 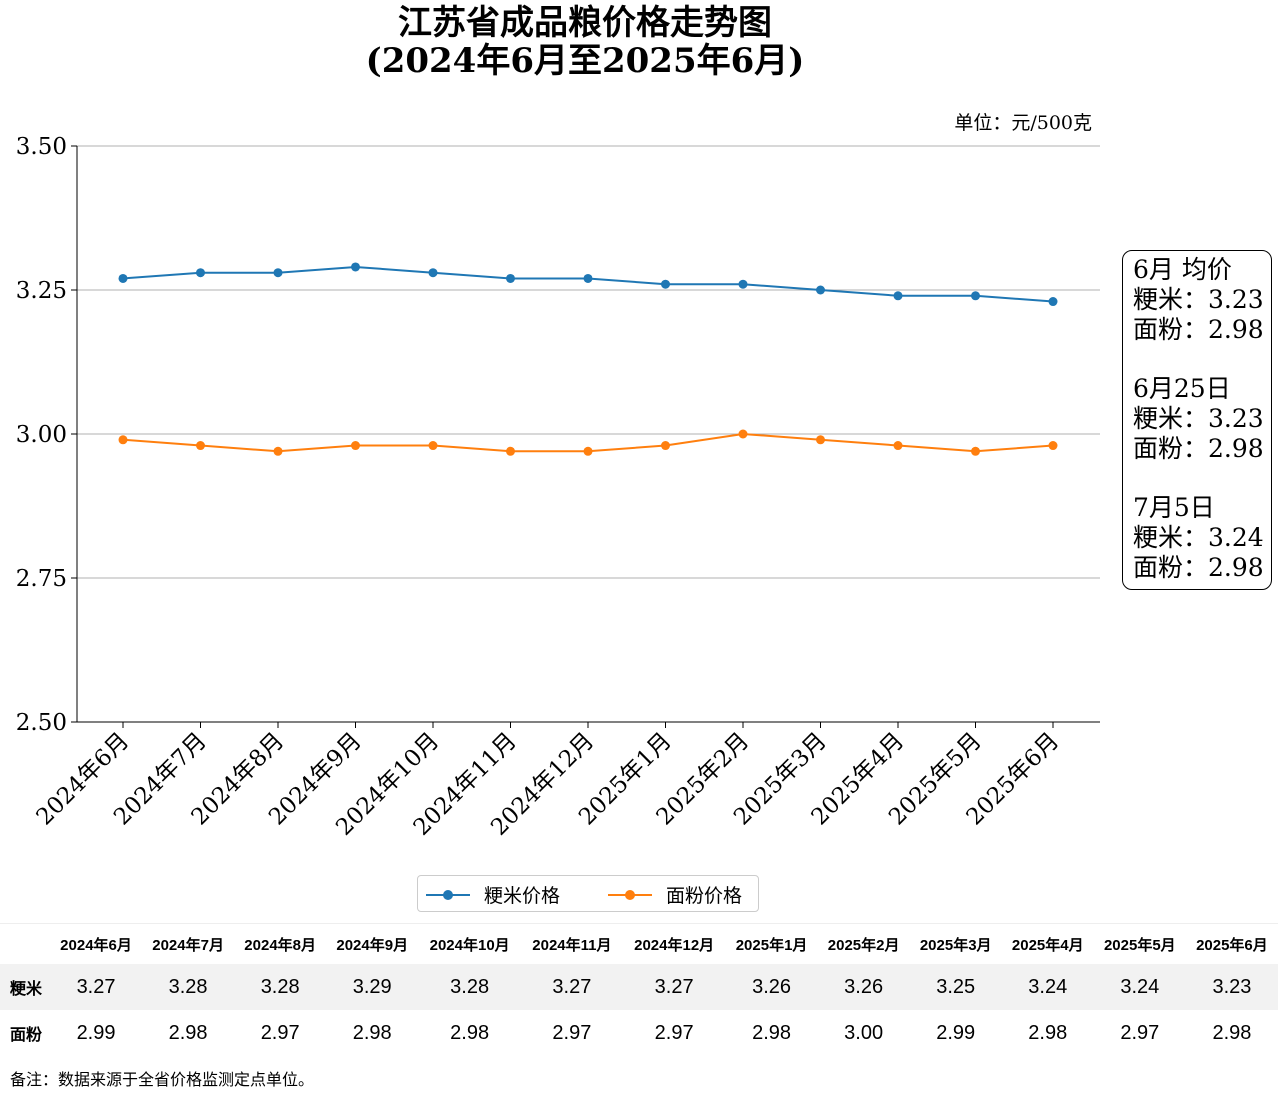 What do you see at coordinates (41, 147) in the screenshot?
I see `y-tick-label: 3.50` at bounding box center [41, 147].